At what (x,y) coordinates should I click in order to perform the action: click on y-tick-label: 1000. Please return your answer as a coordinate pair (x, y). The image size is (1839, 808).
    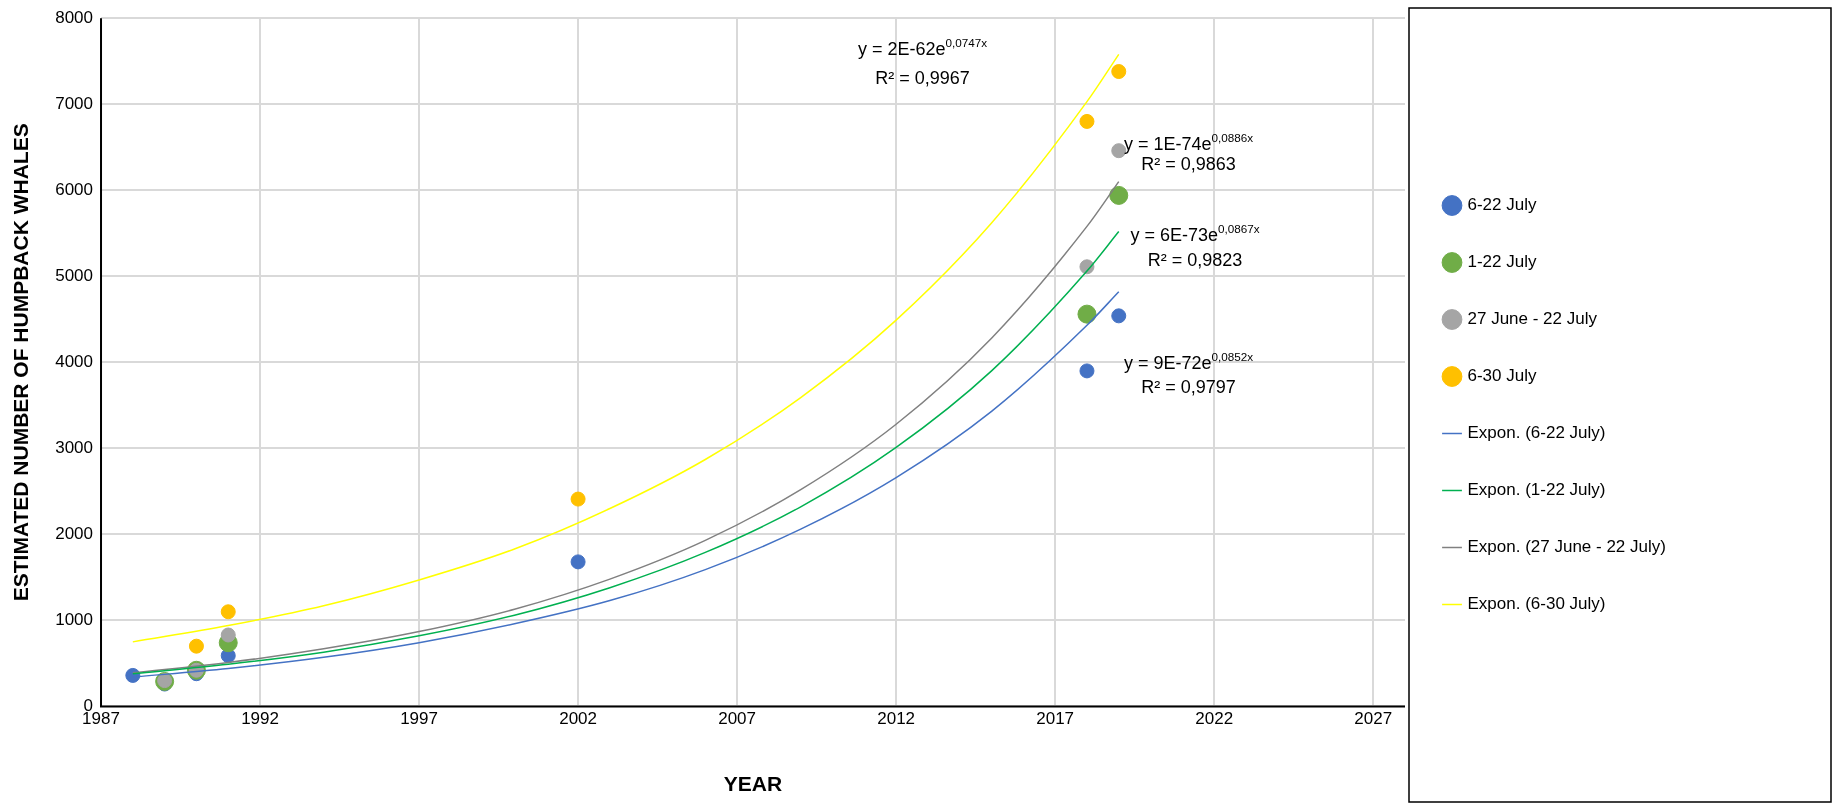
    Looking at the image, I should click on (74, 620).